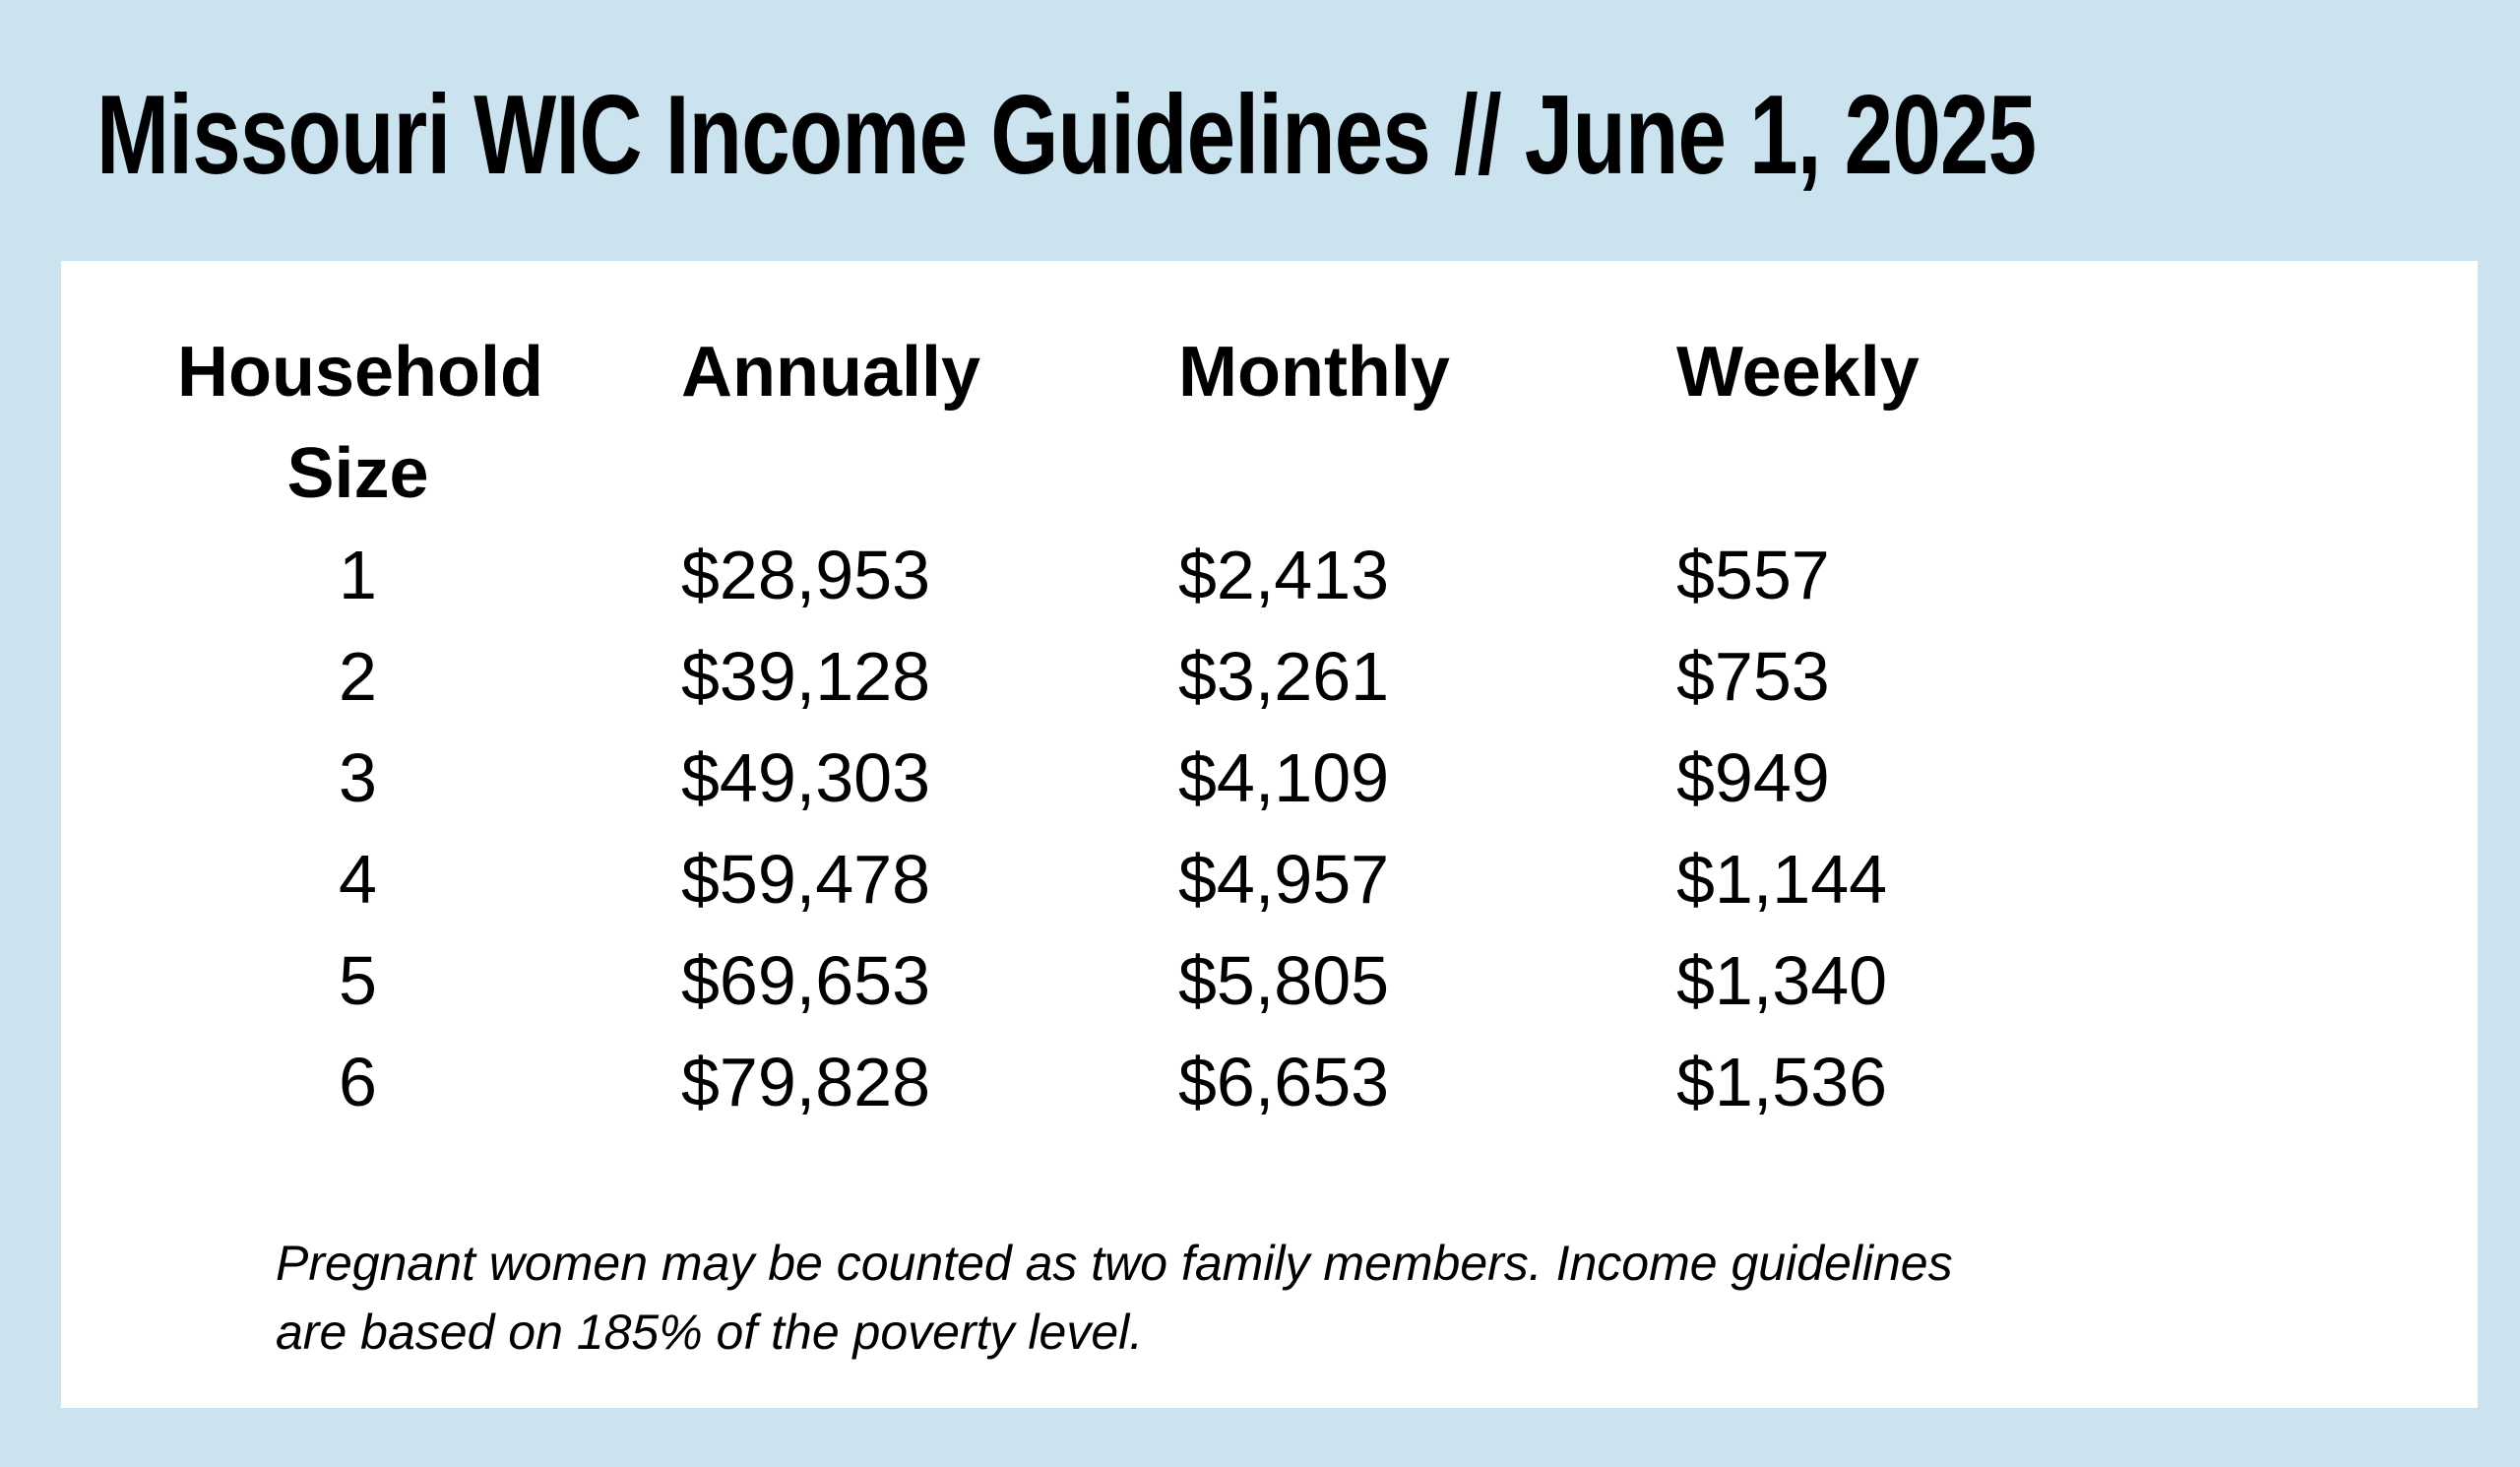 This screenshot has height=1467, width=2520. What do you see at coordinates (1753, 777) in the screenshot?
I see `cell-weekly: $949` at bounding box center [1753, 777].